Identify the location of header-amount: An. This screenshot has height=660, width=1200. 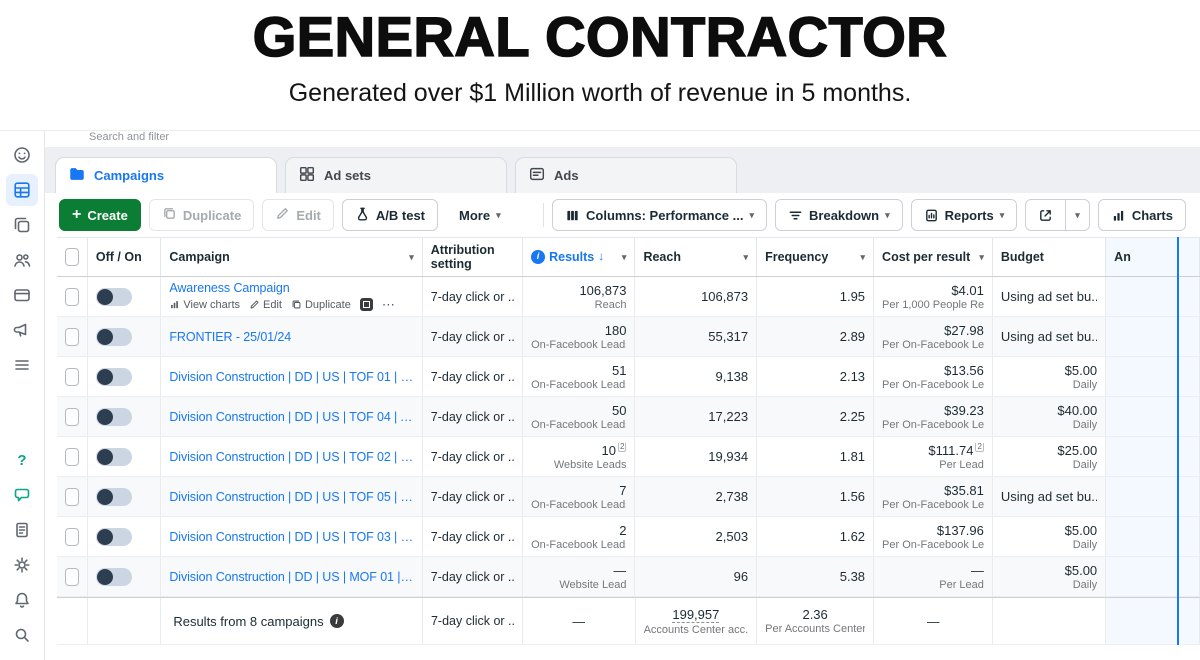
(1153, 257).